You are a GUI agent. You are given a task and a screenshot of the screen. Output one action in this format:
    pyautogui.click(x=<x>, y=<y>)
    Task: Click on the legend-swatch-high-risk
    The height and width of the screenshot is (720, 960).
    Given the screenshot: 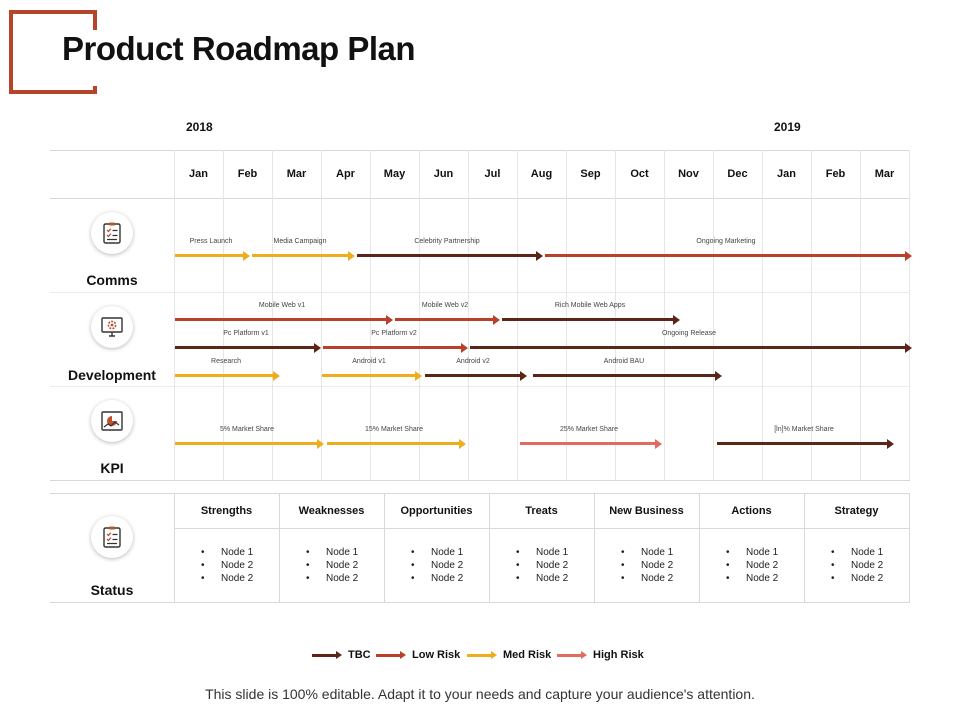 What is the action you would take?
    pyautogui.click(x=572, y=654)
    